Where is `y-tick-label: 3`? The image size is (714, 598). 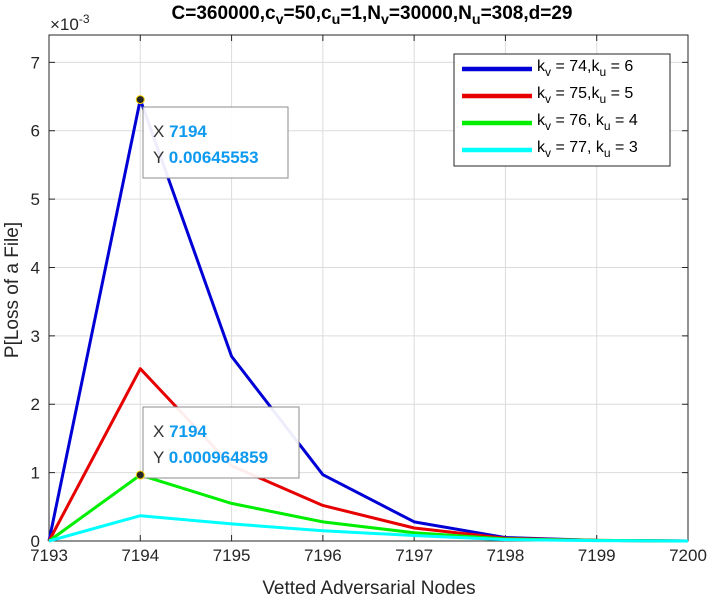
y-tick-label: 3 is located at coordinates (35, 336).